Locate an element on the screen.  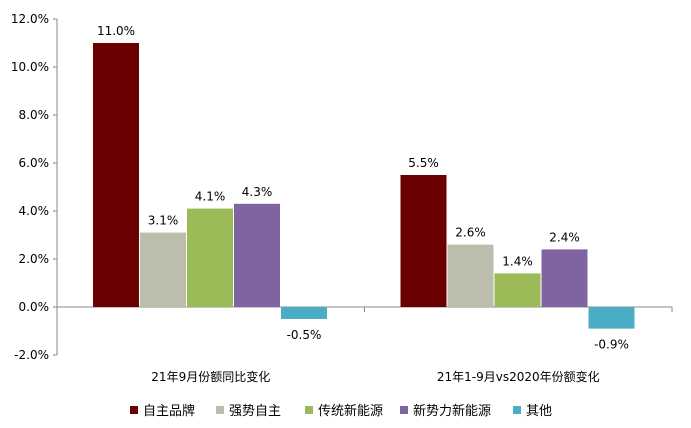
data-label: 2.4% is located at coordinates (564, 237).